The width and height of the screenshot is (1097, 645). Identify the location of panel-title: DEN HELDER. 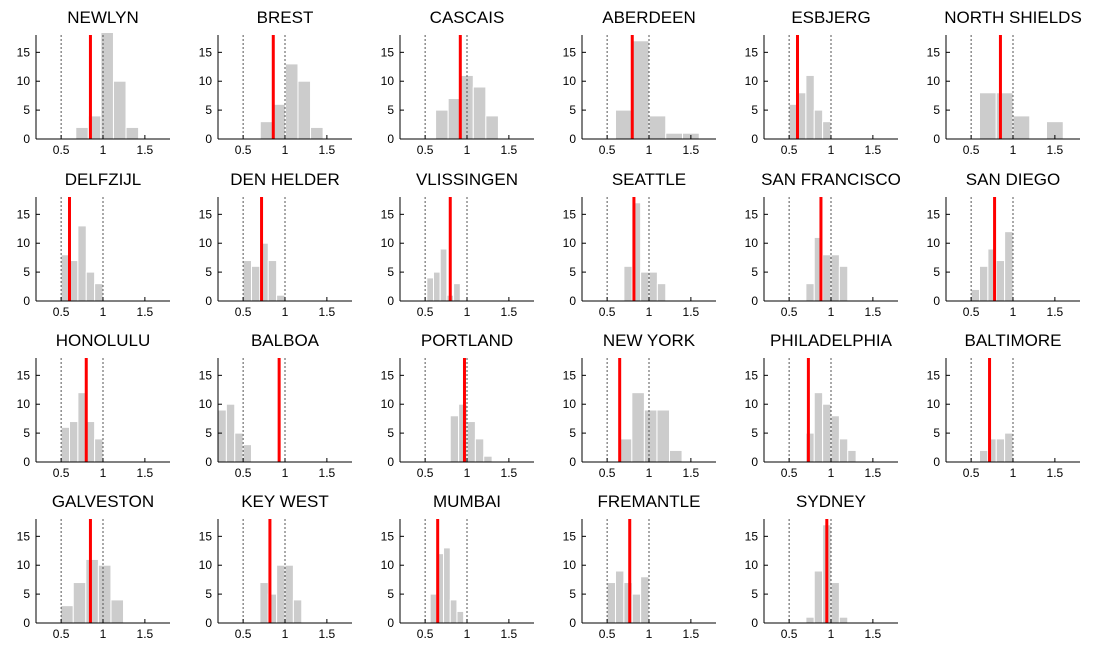
(285, 179).